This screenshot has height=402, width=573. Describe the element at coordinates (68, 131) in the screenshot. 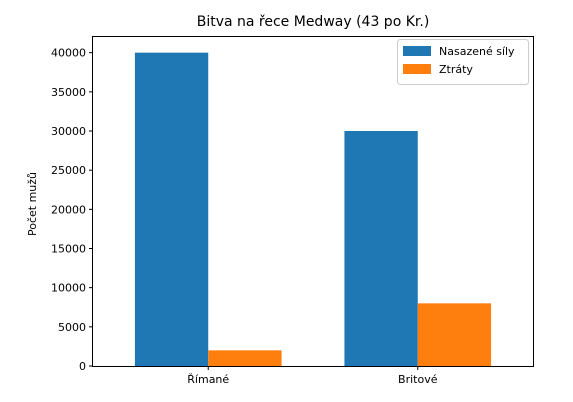

I see `y-tick-label: 30000` at that location.